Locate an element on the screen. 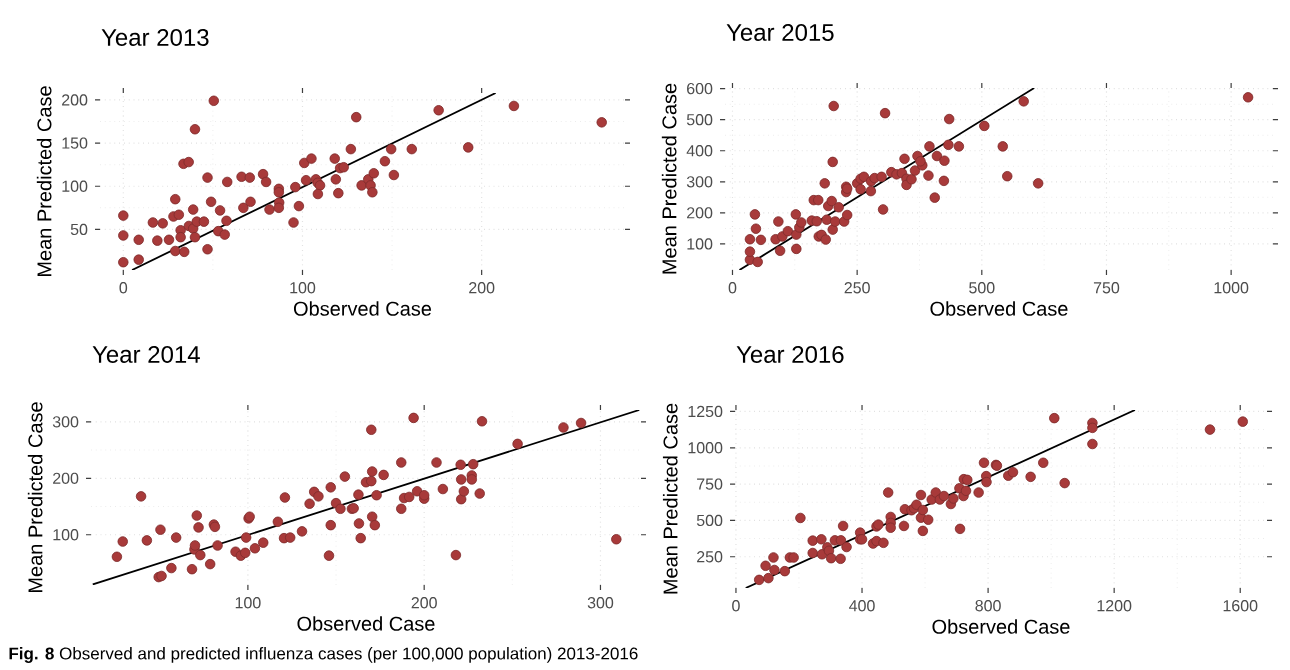 Image resolution: width=1290 pixels, height=670 pixels. y-tick-label: 600 is located at coordinates (700, 88).